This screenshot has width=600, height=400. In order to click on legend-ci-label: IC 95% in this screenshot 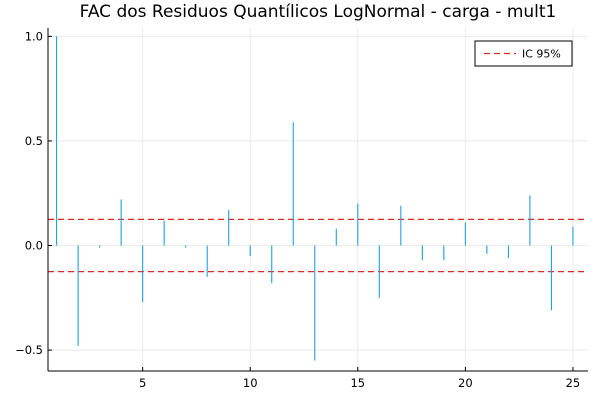, I will do `click(541, 54)`.